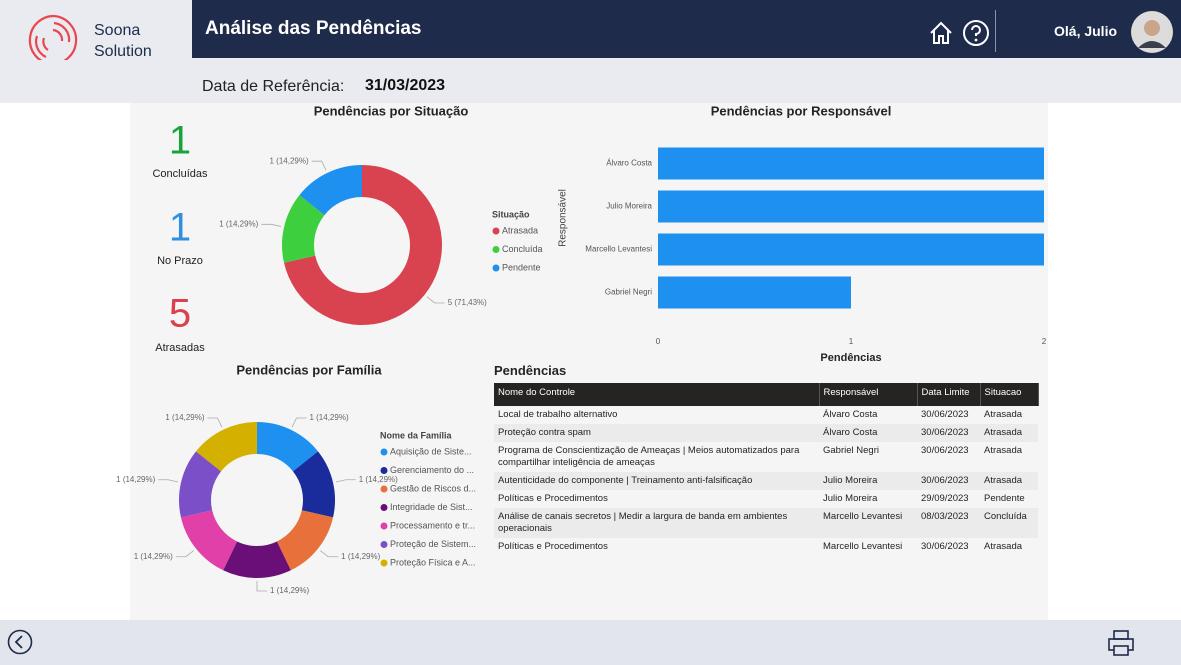 Image resolution: width=1181 pixels, height=665 pixels. Describe the element at coordinates (180, 348) in the screenshot. I see `kpi-label: Atrasadas` at that location.